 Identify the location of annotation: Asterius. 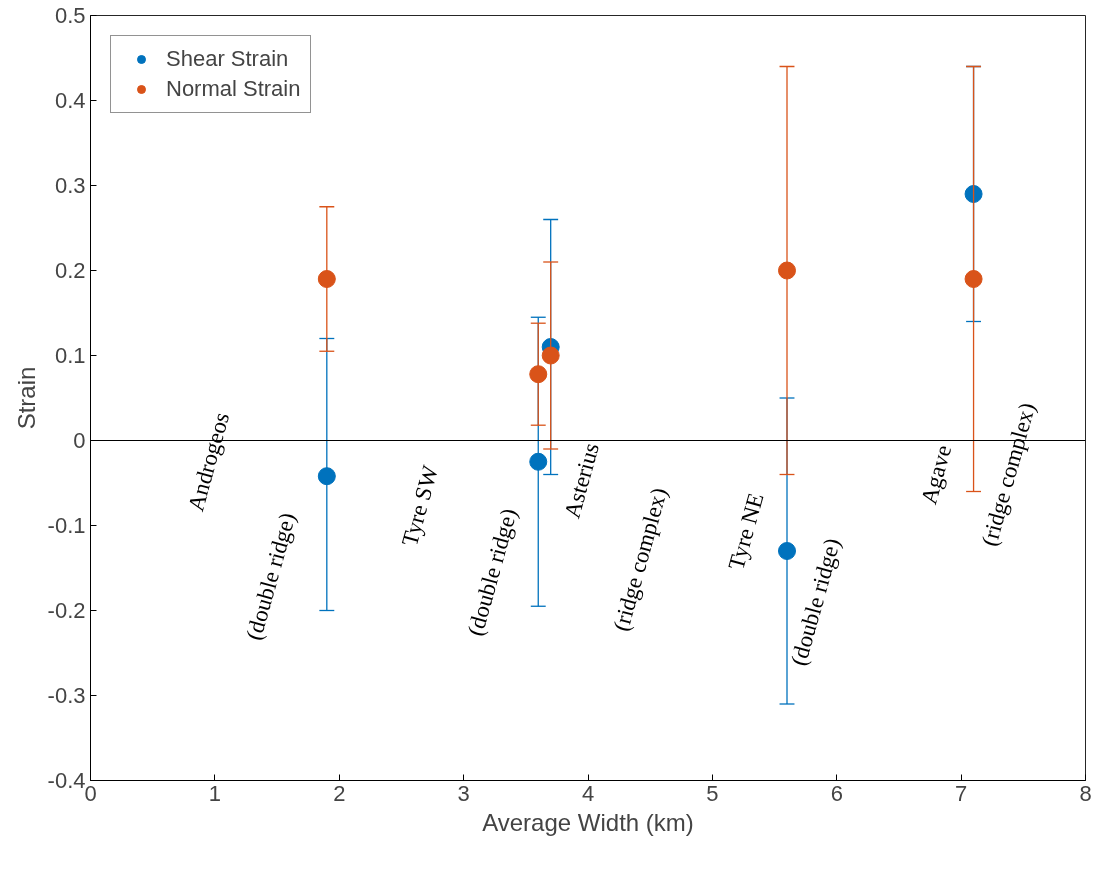
(582, 480).